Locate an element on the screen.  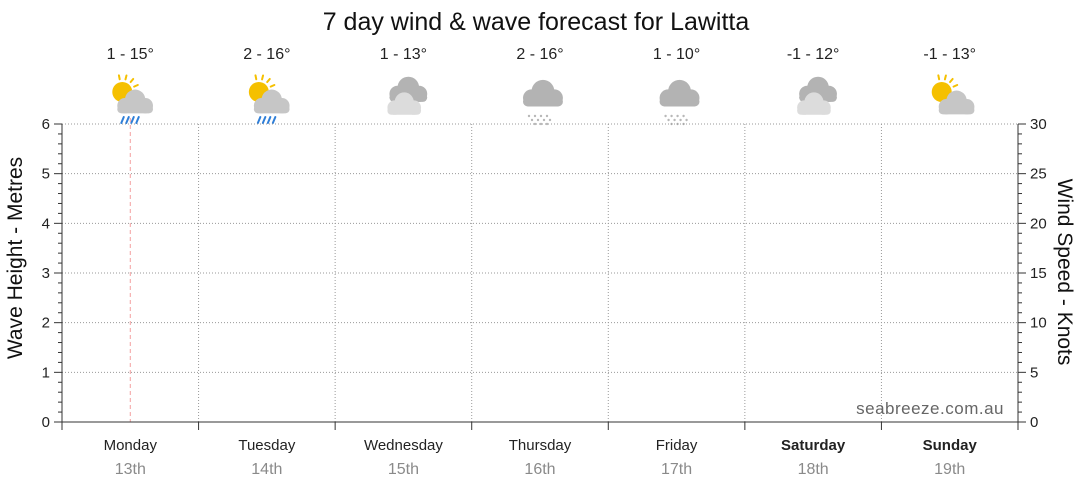
left-tick-label: 6 is located at coordinates (46, 124).